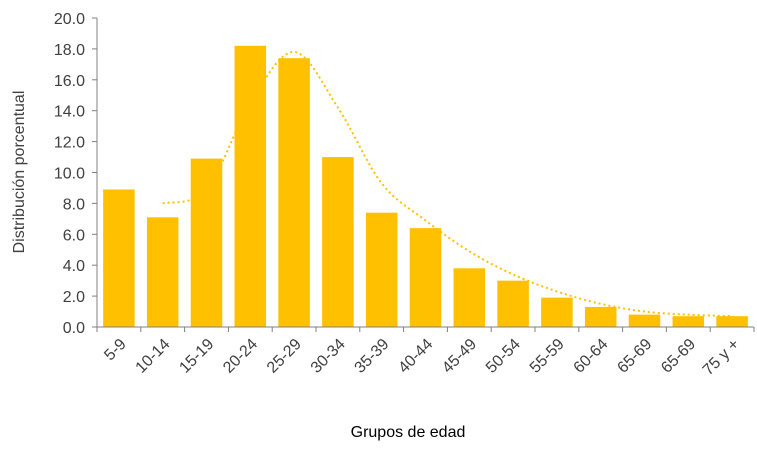 Image resolution: width=757 pixels, height=449 pixels. What do you see at coordinates (74, 297) in the screenshot?
I see `y-tick-label: 2.0` at bounding box center [74, 297].